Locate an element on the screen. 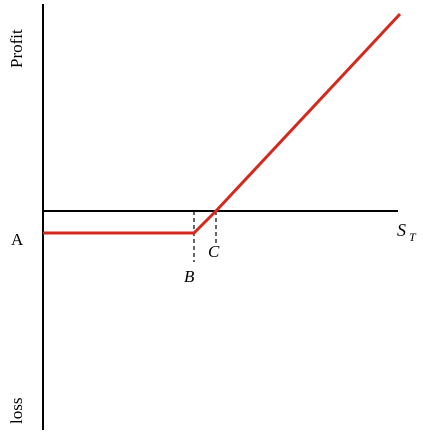 The height and width of the screenshot is (434, 425). point-a-label: A is located at coordinates (17, 239).